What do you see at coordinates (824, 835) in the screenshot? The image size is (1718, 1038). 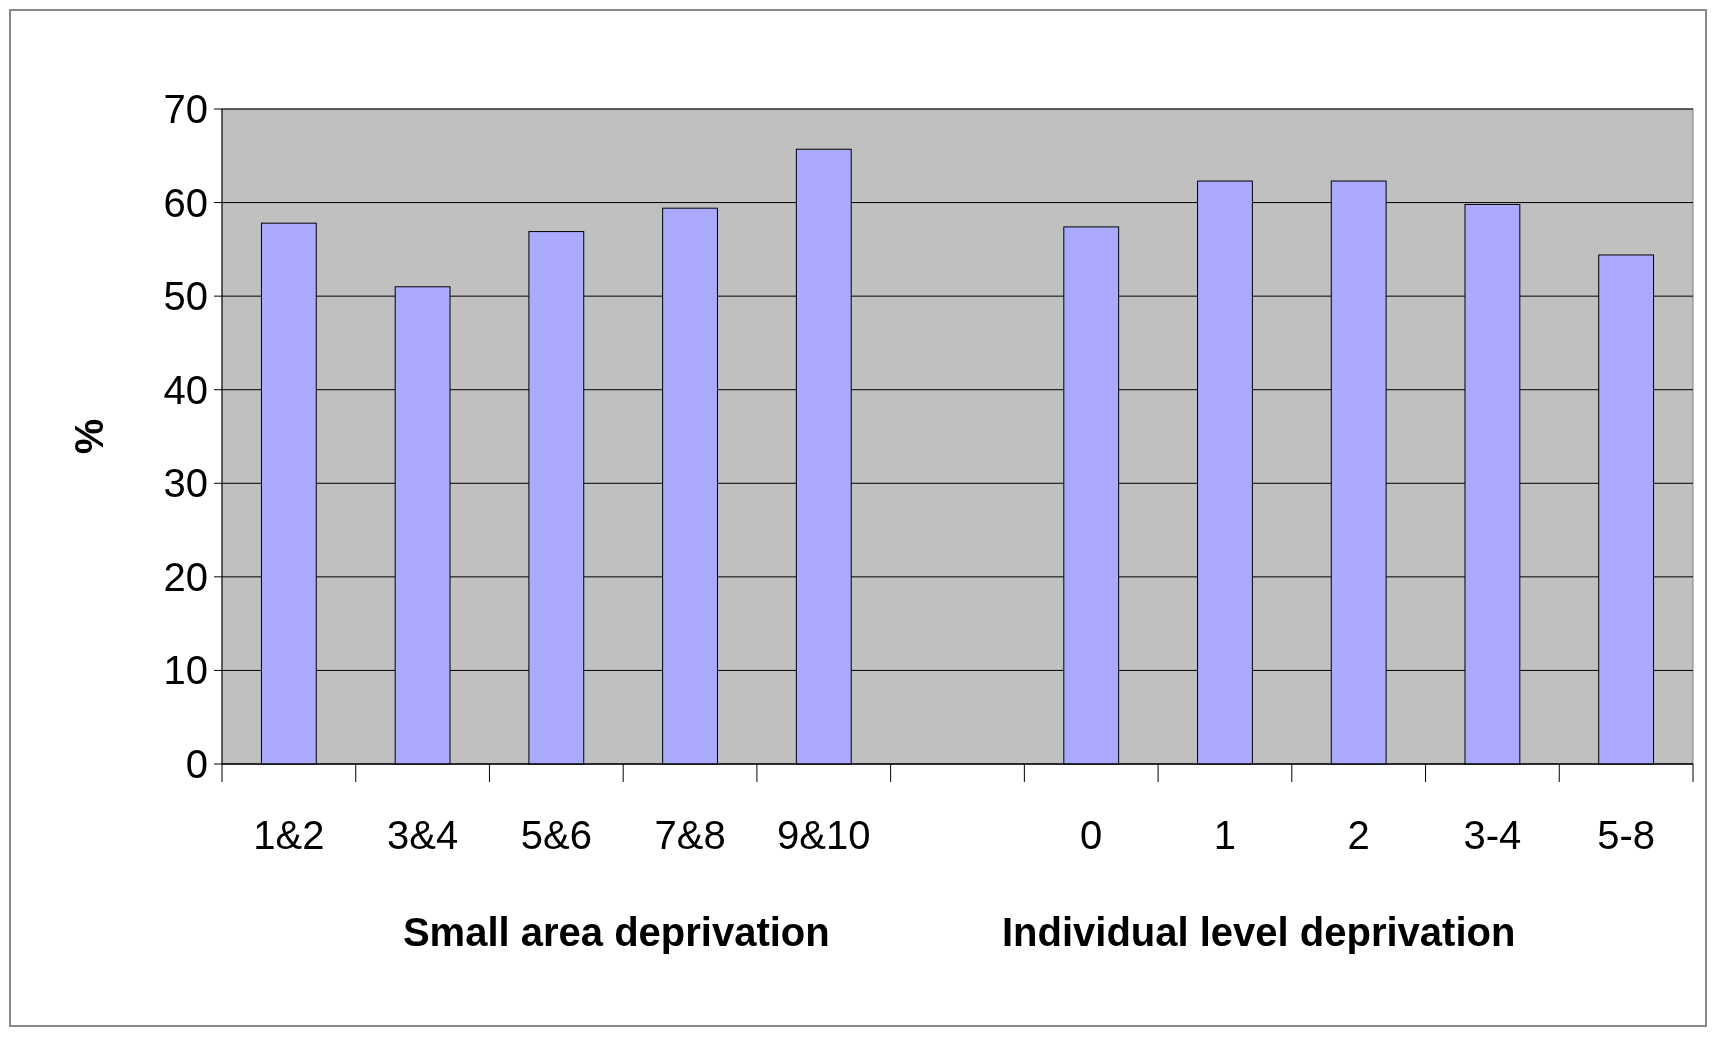 I see `x-tick-label: 9&10` at bounding box center [824, 835].